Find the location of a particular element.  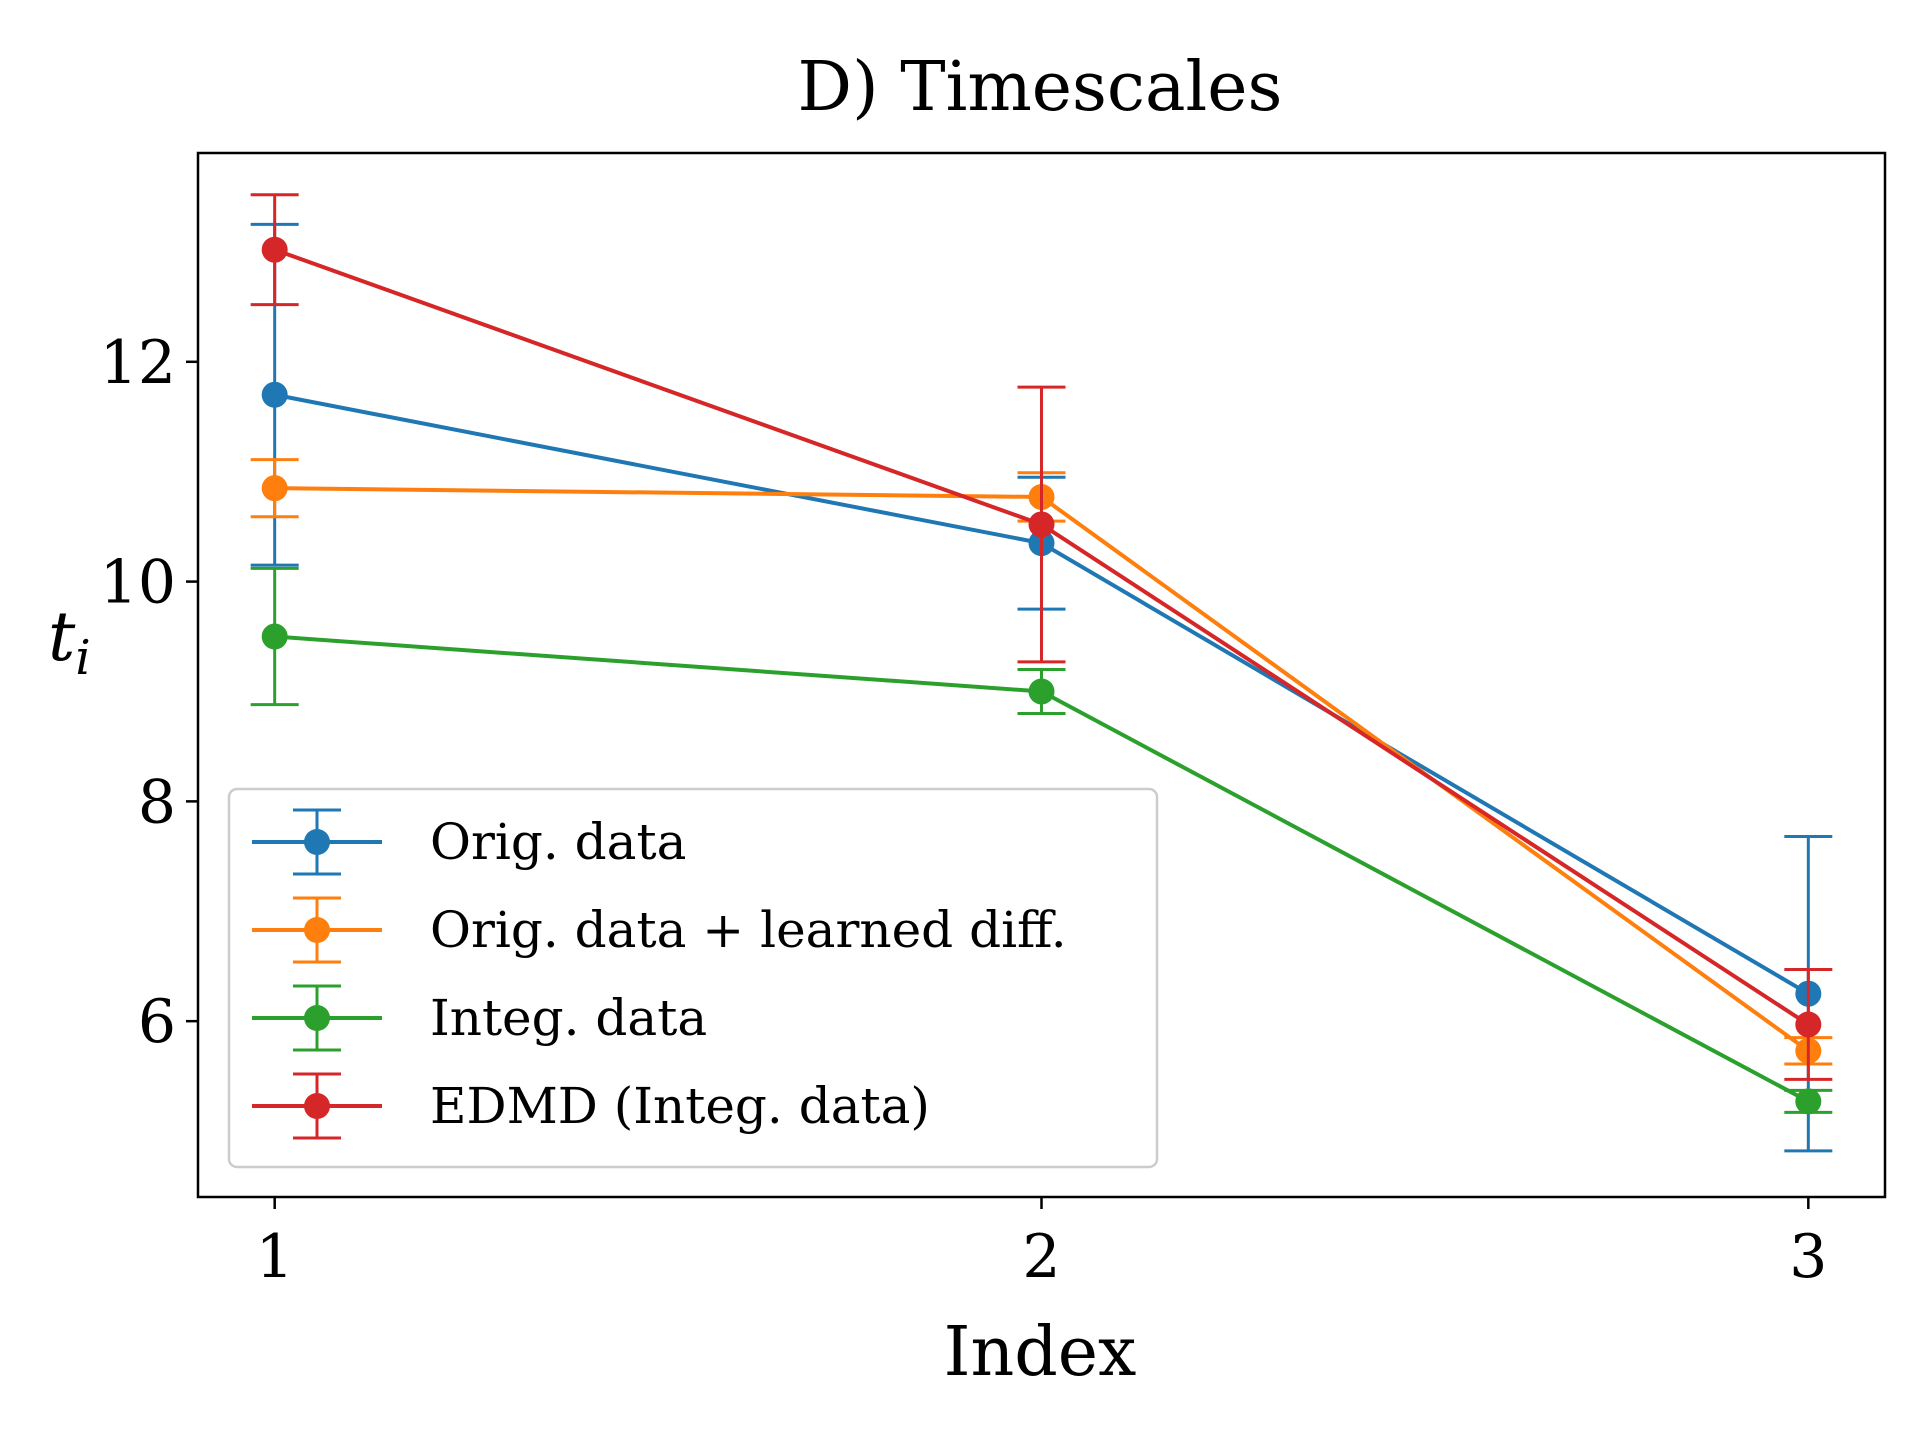

legend-entry-1: Orig. data + learned diff. is located at coordinates (659, 930).